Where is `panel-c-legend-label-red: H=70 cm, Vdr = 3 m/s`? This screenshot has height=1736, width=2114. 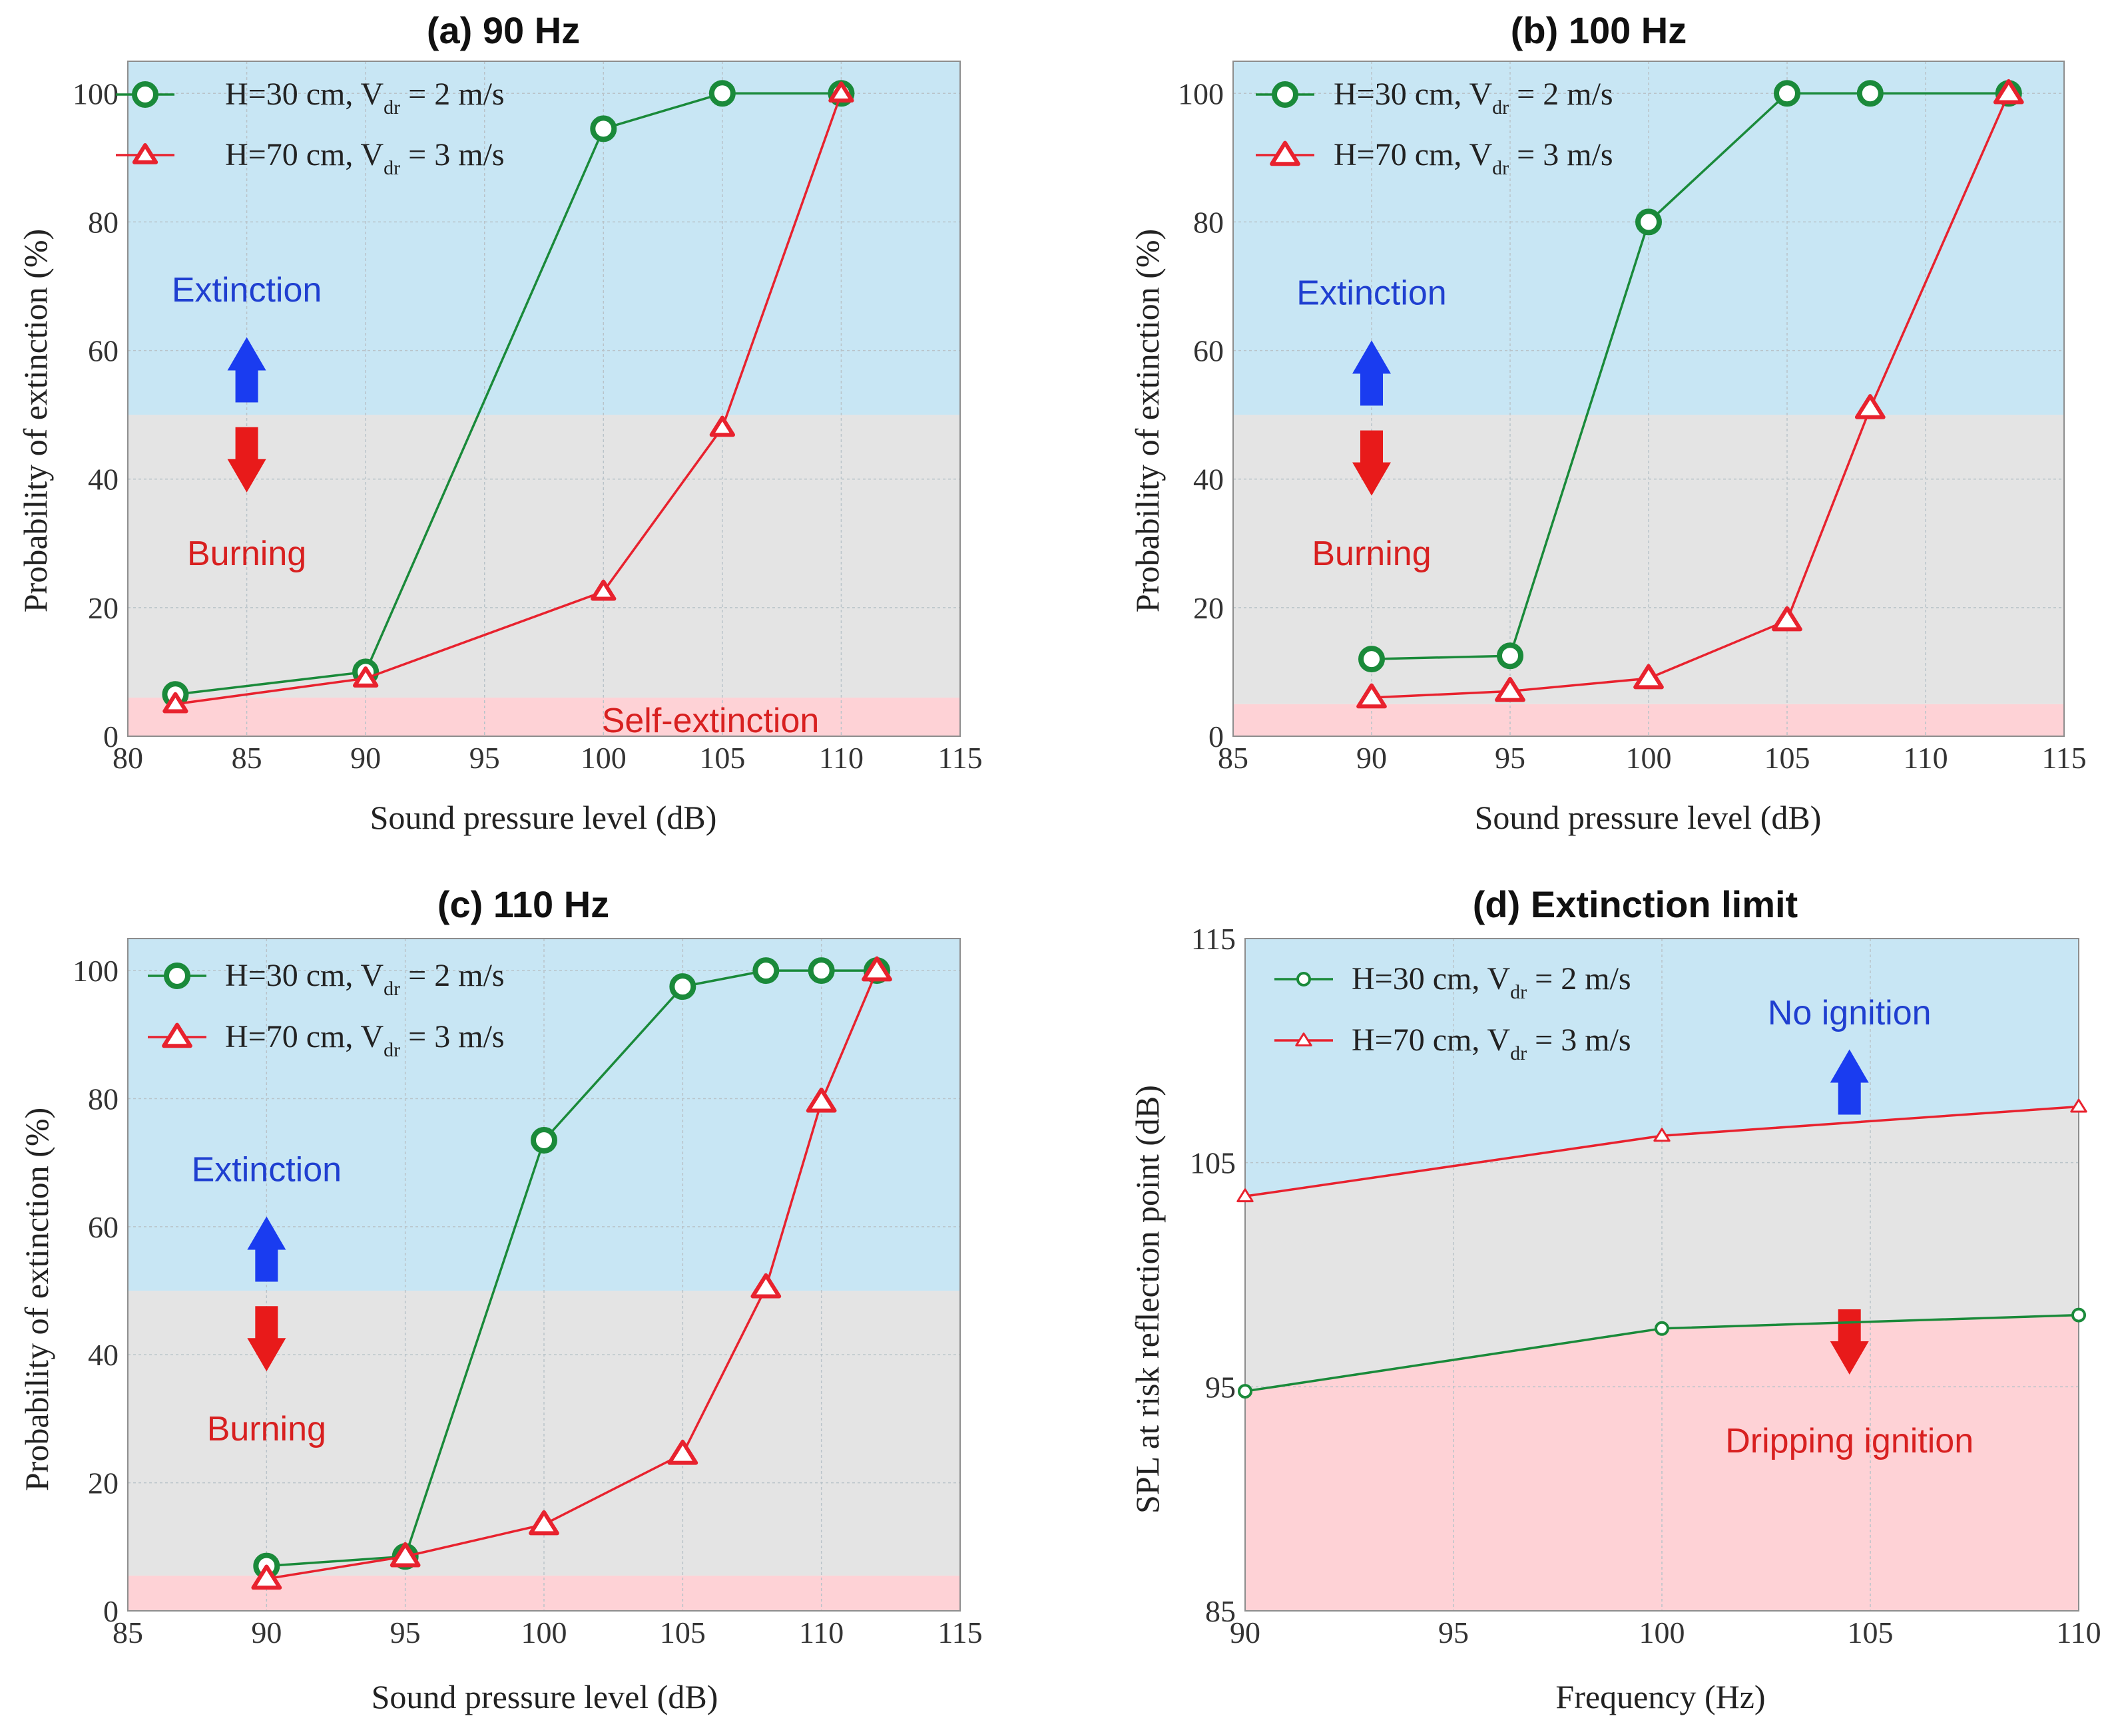 panel-c-legend-label-red: H=70 cm, Vdr = 3 m/s is located at coordinates (365, 1040).